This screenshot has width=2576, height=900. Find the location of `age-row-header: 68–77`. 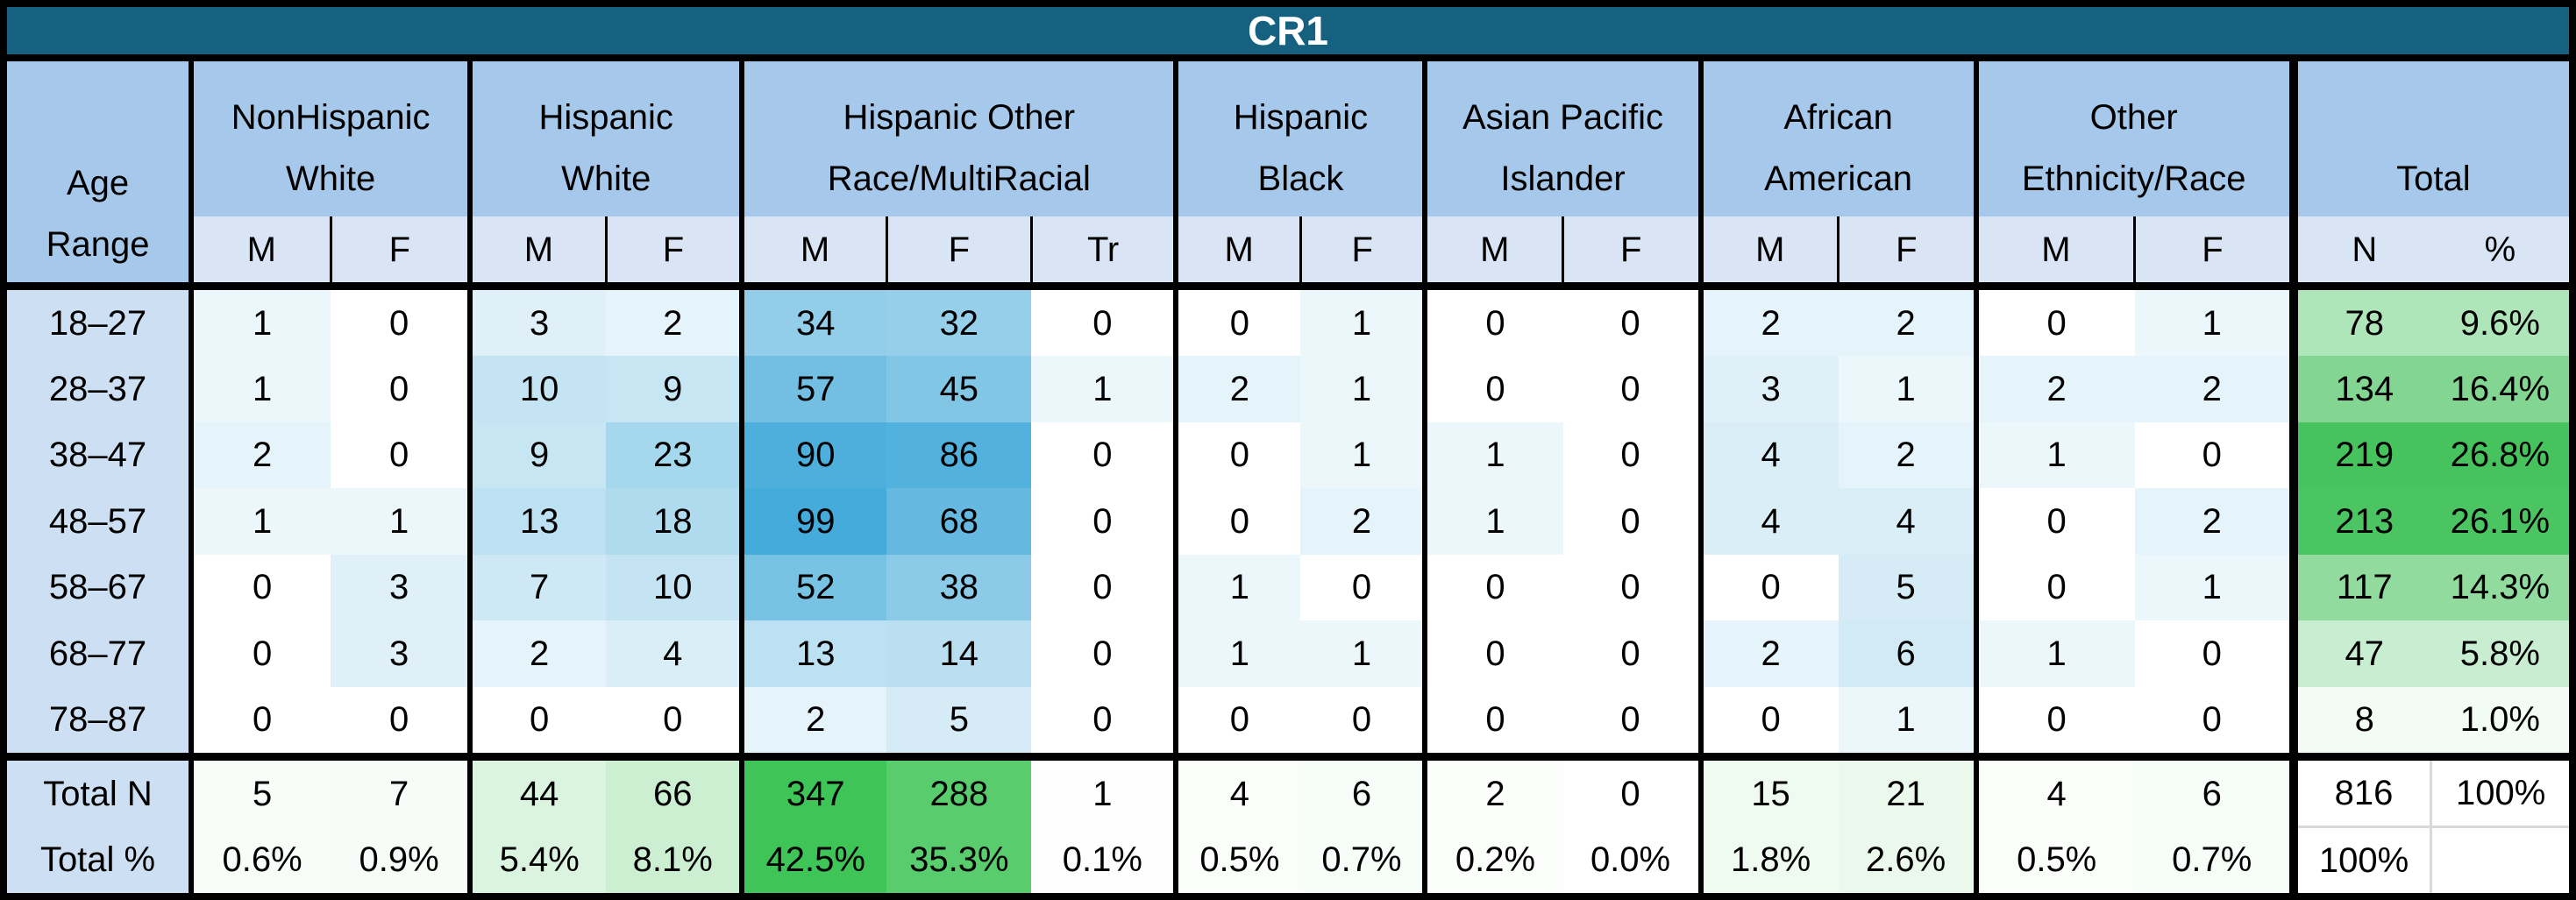

age-row-header: 68–77 is located at coordinates (99, 653).